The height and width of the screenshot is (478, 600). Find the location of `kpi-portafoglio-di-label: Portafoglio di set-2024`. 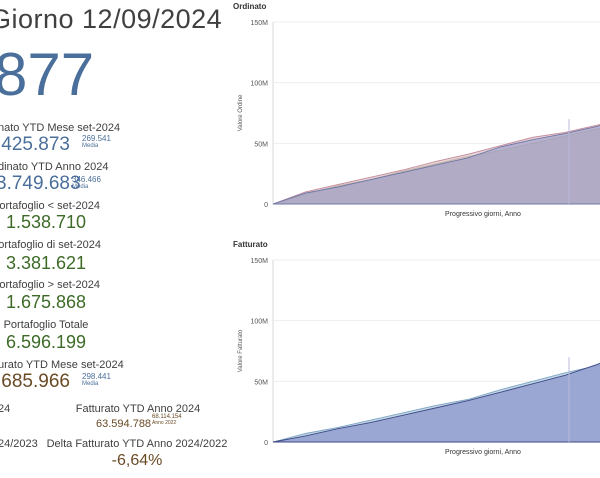

kpi-portafoglio-di-label: Portafoglio di set-2024 is located at coordinates (51, 245).